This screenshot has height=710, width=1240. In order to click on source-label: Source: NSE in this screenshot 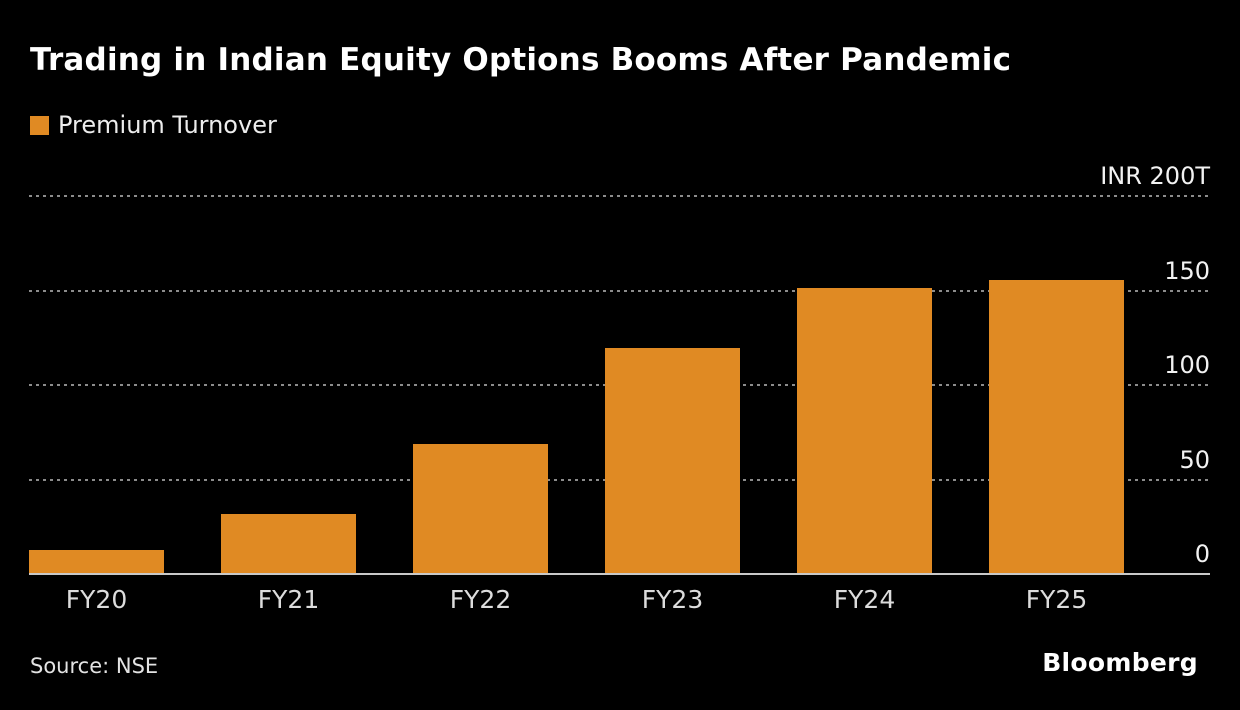, I will do `click(94, 666)`.